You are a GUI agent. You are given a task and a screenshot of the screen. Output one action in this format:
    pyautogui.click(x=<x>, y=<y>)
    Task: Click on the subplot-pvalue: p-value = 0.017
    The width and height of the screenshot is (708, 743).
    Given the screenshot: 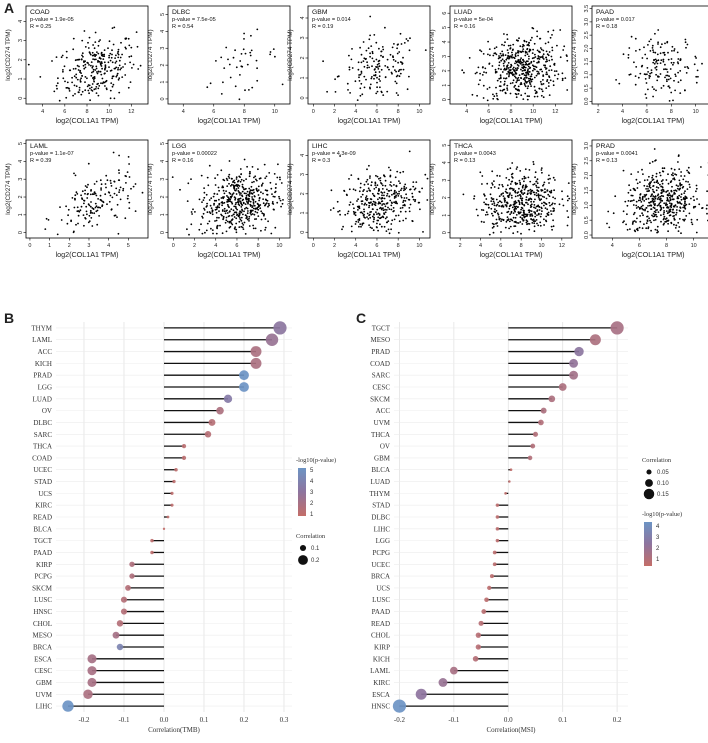 What is the action you would take?
    pyautogui.click(x=615, y=20)
    